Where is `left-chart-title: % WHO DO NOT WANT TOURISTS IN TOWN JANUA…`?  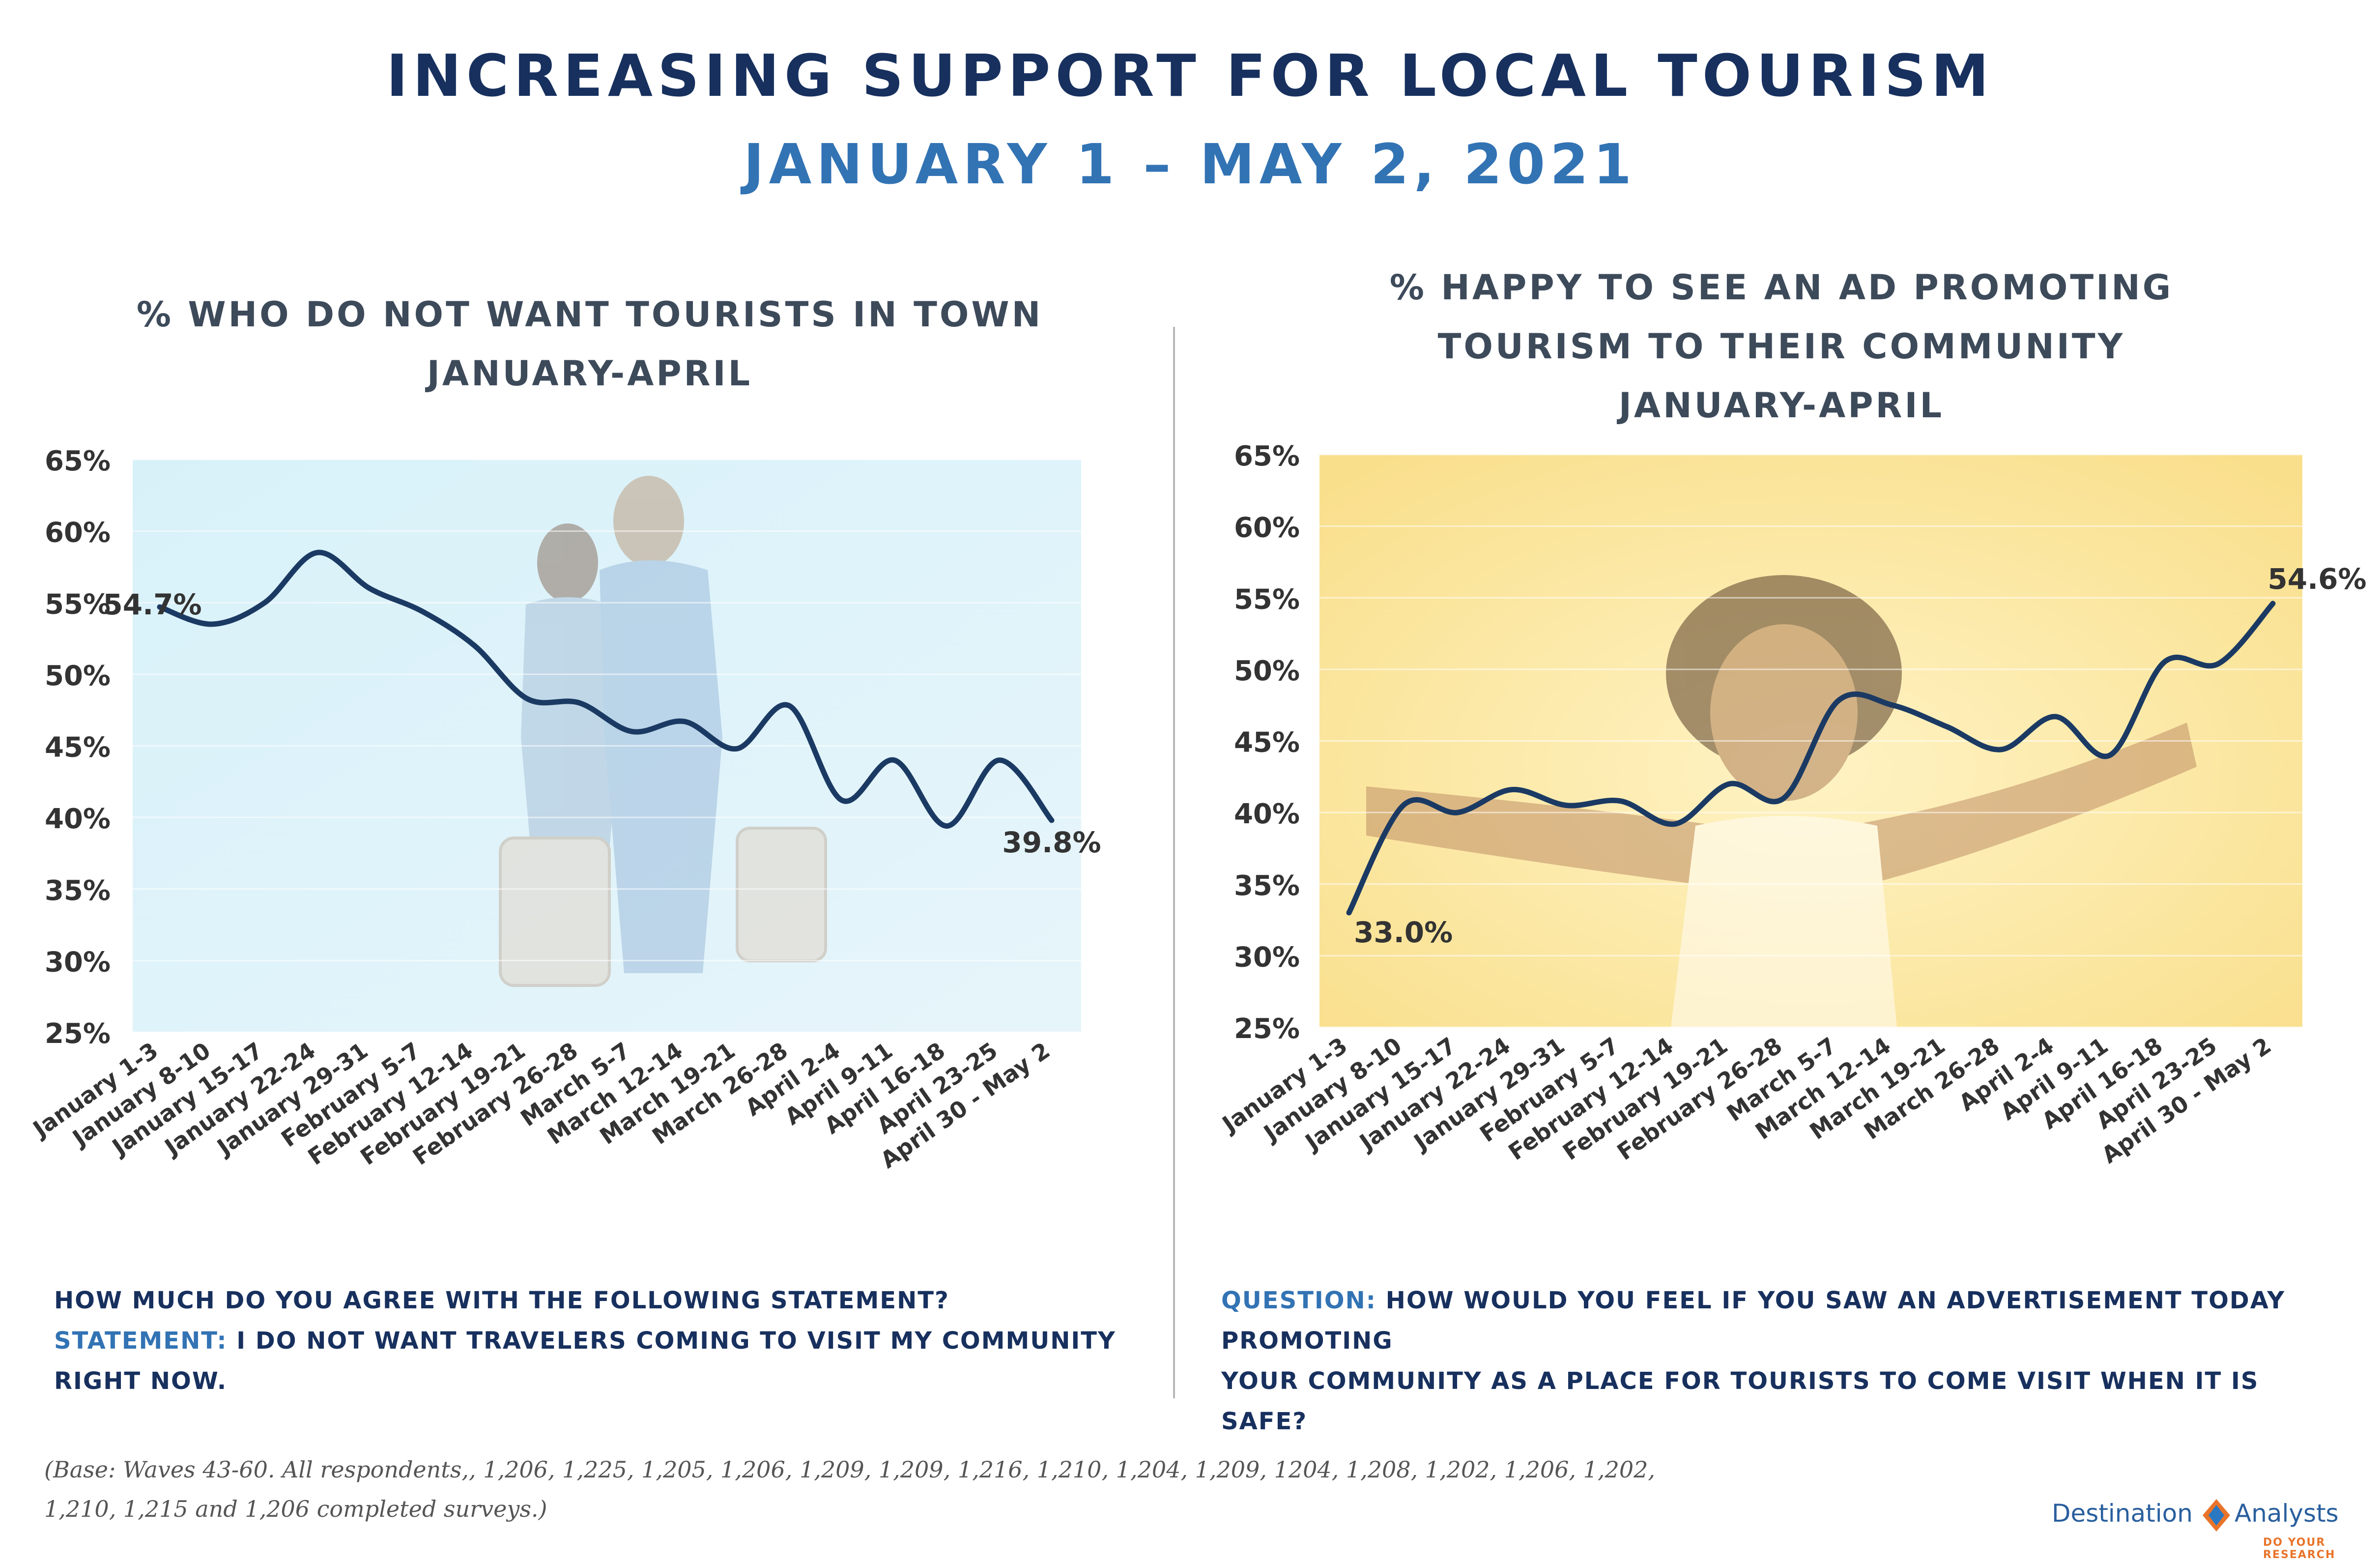
left-chart-title: % WHO DO NOT WANT TOURISTS IN TOWN JANUA… is located at coordinates (590, 344).